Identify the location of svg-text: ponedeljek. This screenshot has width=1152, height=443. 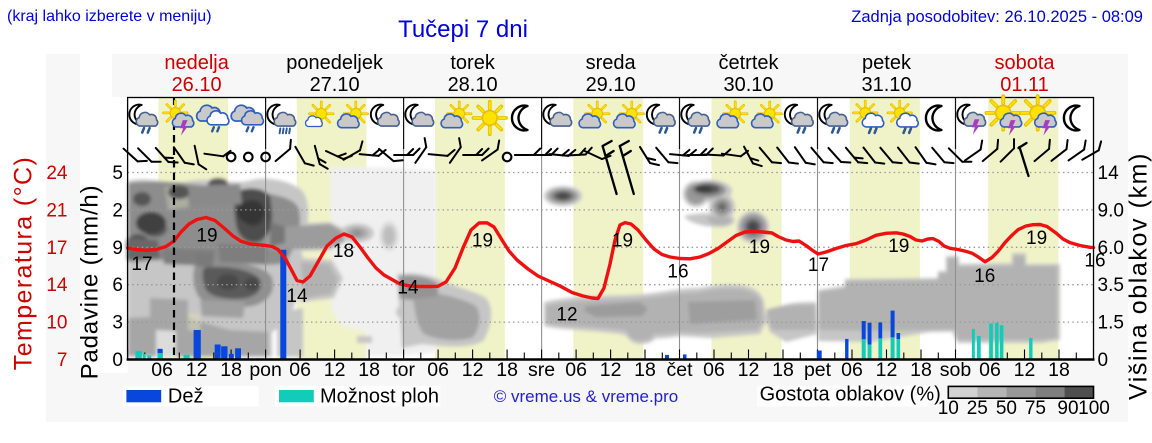
(335, 63).